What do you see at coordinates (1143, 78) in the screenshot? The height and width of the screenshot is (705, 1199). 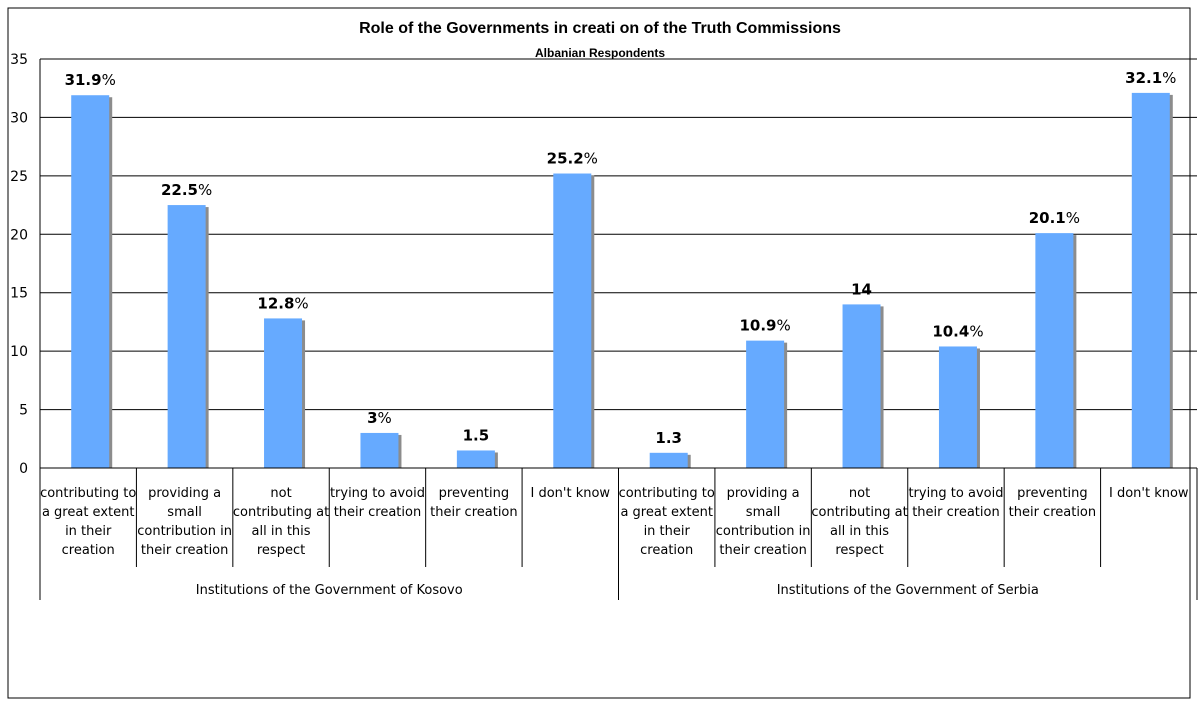 I see `data-label-value: 32.1` at bounding box center [1143, 78].